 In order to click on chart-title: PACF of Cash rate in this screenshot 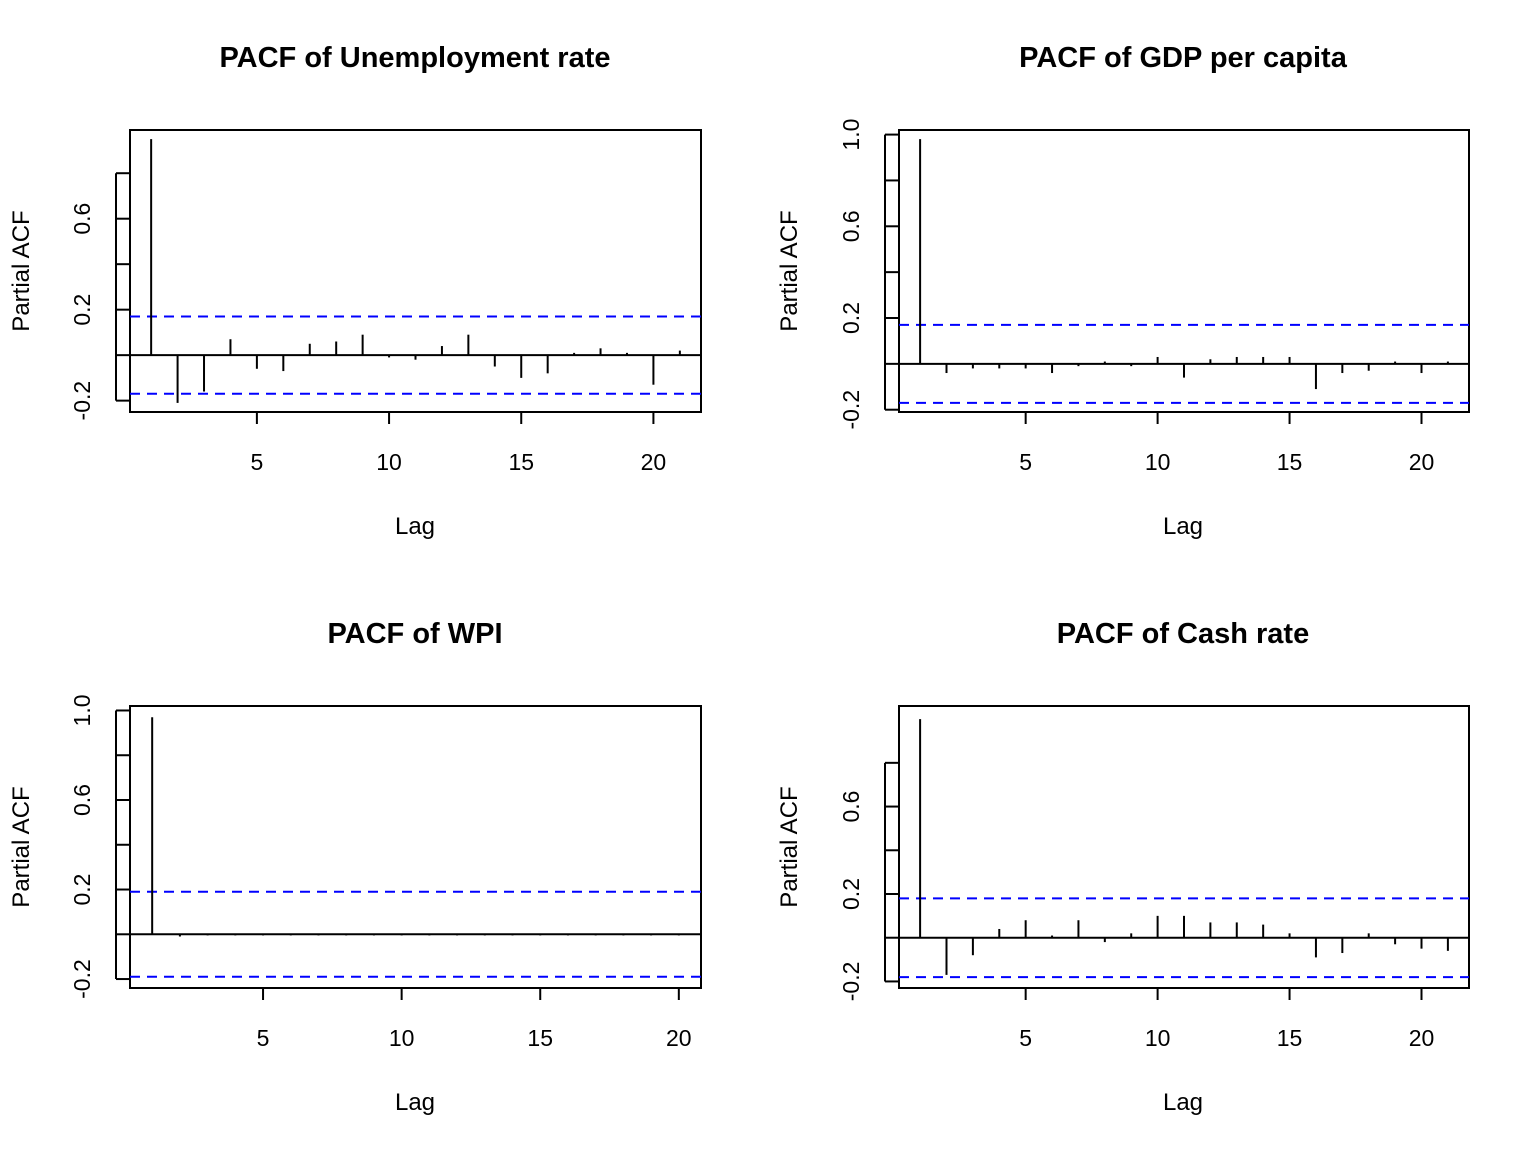, I will do `click(1183, 634)`.